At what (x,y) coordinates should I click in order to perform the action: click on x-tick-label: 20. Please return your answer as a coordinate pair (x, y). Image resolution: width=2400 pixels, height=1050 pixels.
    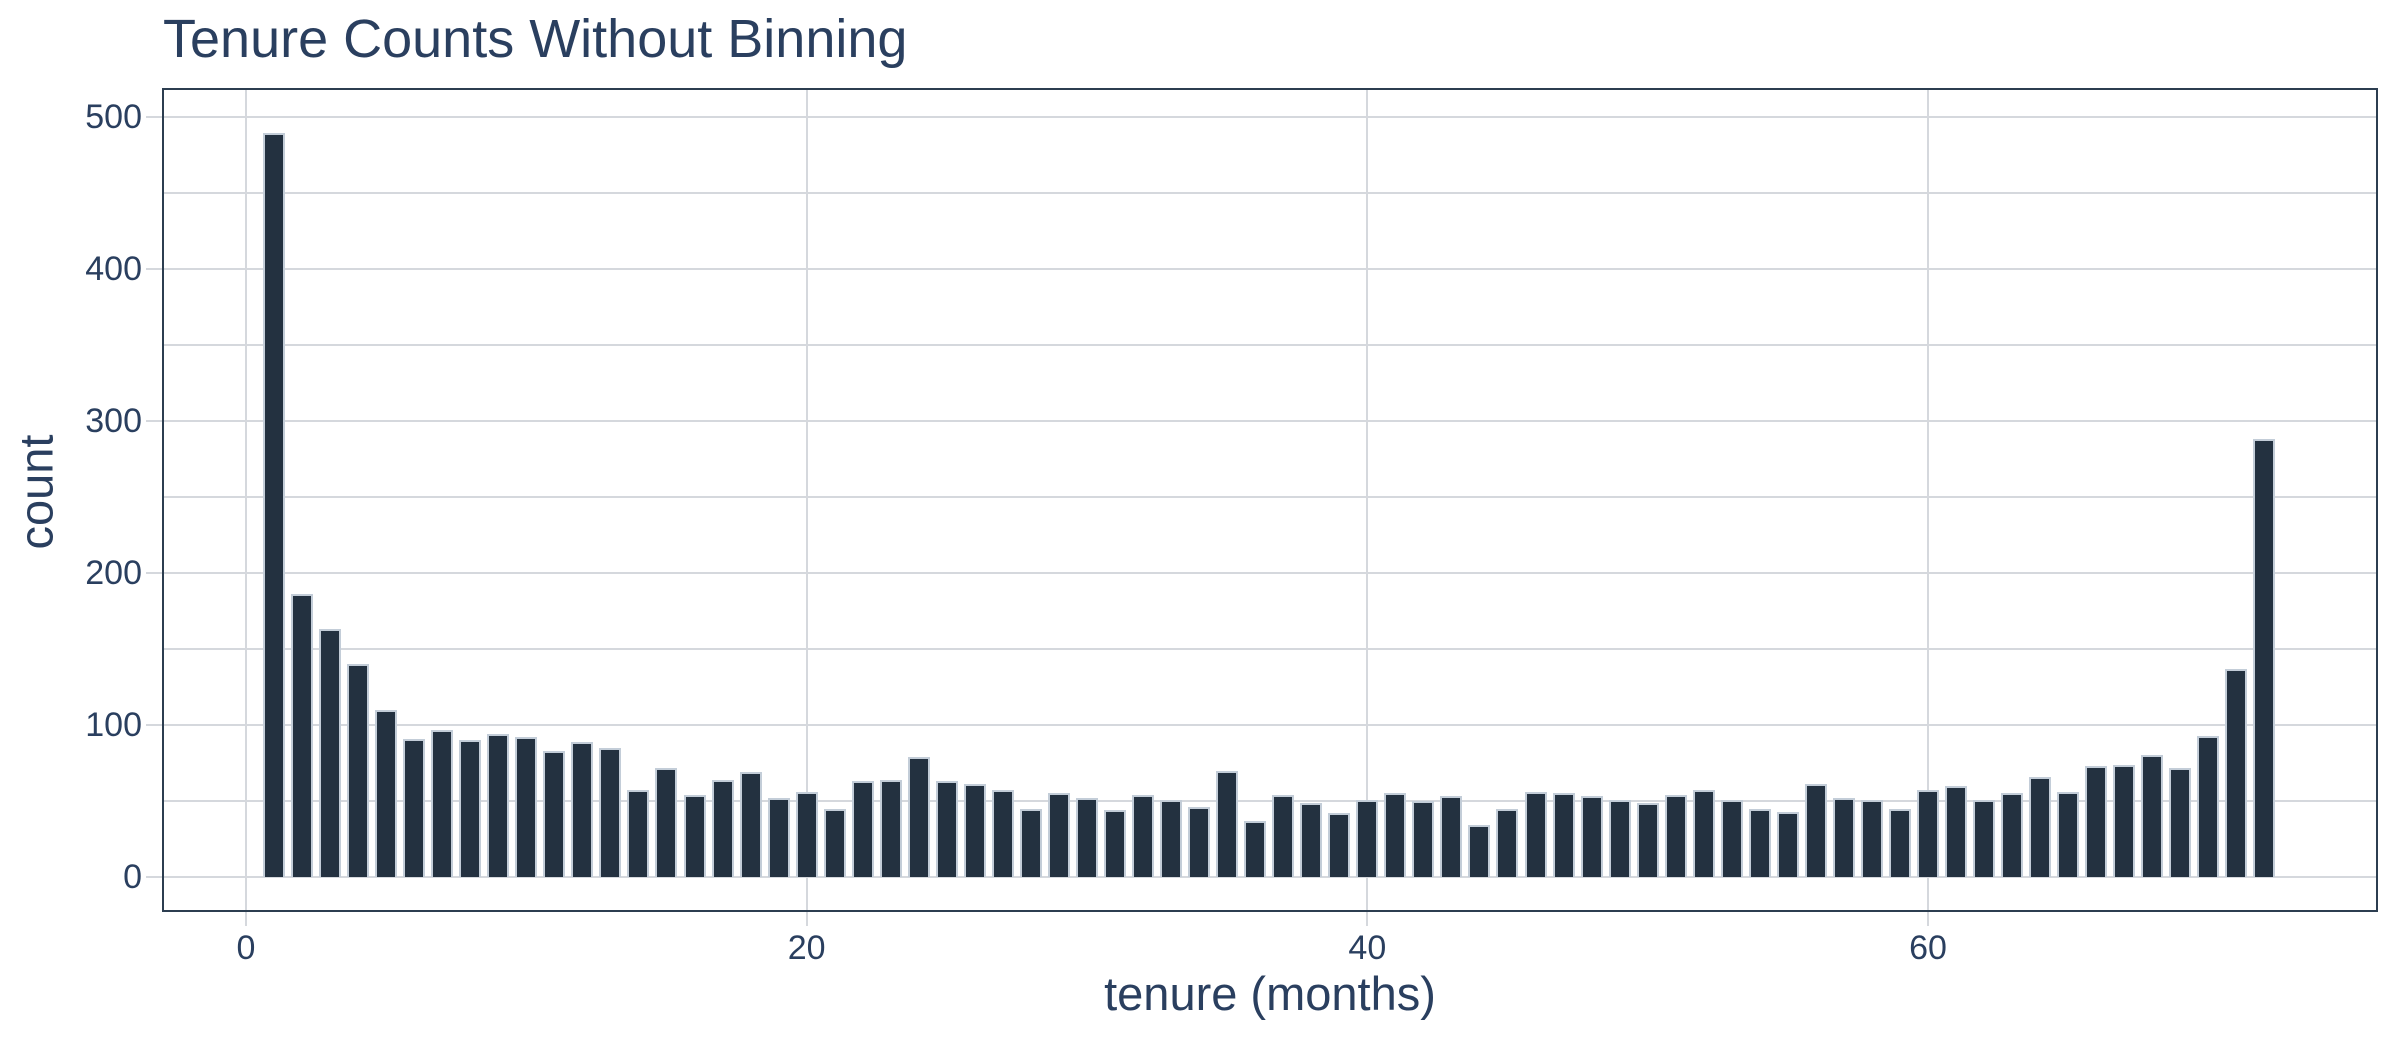
    Looking at the image, I should click on (806, 948).